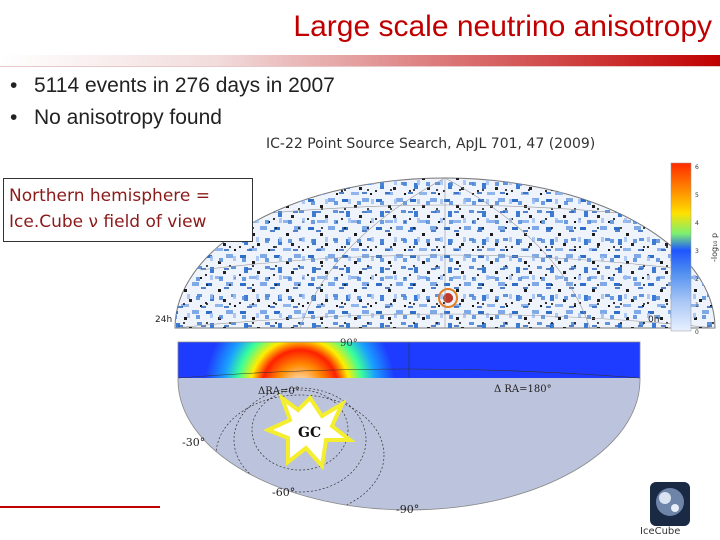  Describe the element at coordinates (279, 391) in the screenshot. I see `ra-0-label: ΔRA=0°` at that location.